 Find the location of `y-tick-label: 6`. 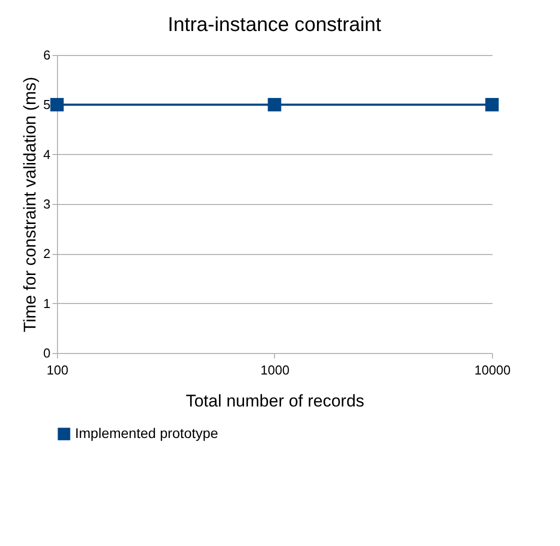

y-tick-label: 6 is located at coordinates (46, 55).